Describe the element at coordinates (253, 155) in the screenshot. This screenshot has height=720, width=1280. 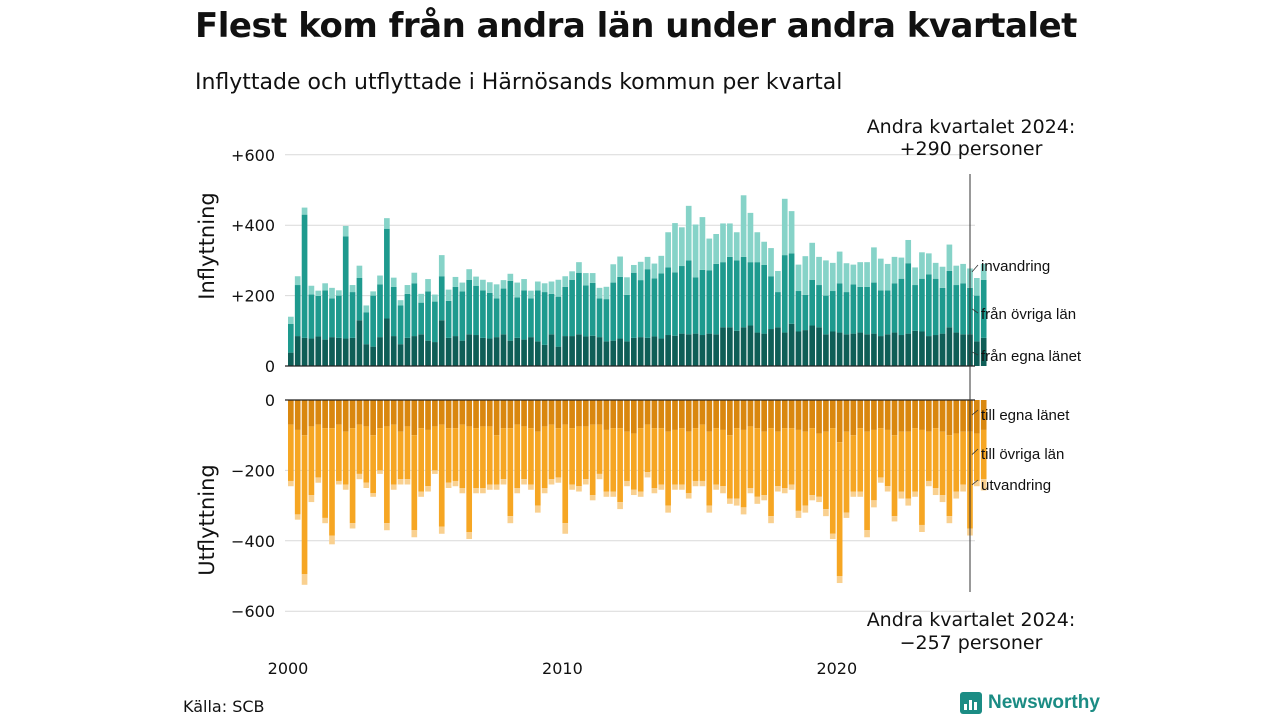
I see `y-tick-label: +600` at that location.